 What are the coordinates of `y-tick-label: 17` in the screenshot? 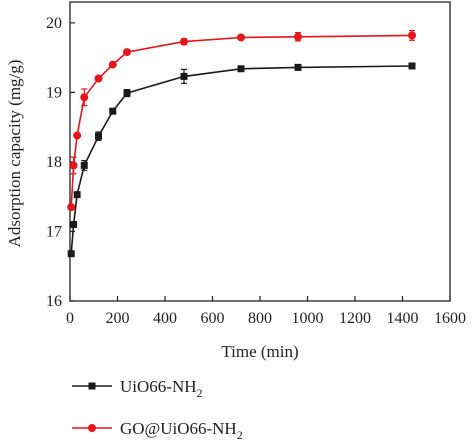 It's located at (54, 231).